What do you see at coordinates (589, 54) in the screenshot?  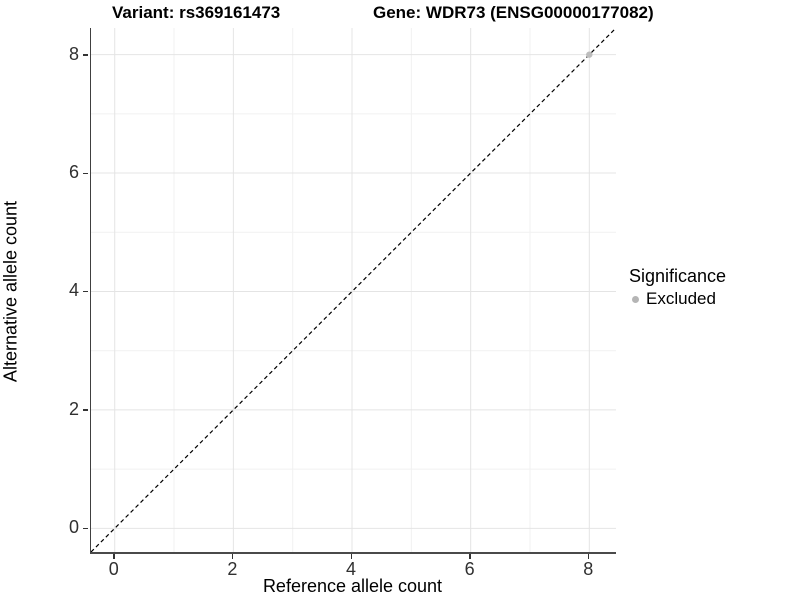 I see `data-point` at bounding box center [589, 54].